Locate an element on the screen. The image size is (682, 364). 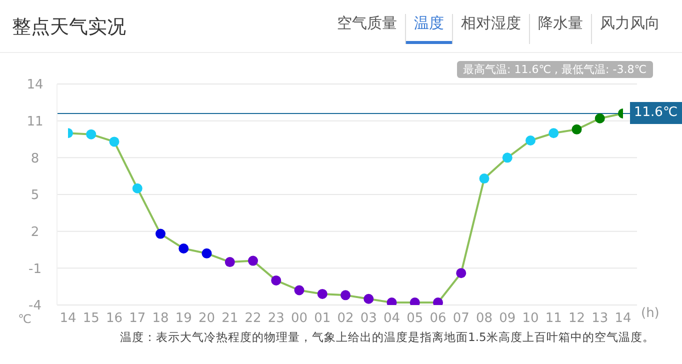
x-tick-label: 10 is located at coordinates (530, 318).